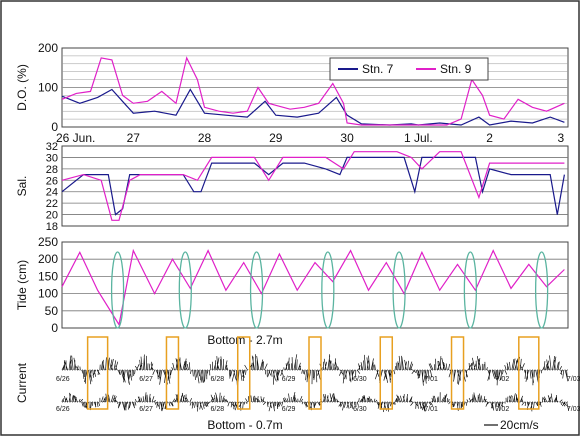 This screenshot has height=441, width=580. I want to click on tide-ytick-label: 0, so click(54, 328).